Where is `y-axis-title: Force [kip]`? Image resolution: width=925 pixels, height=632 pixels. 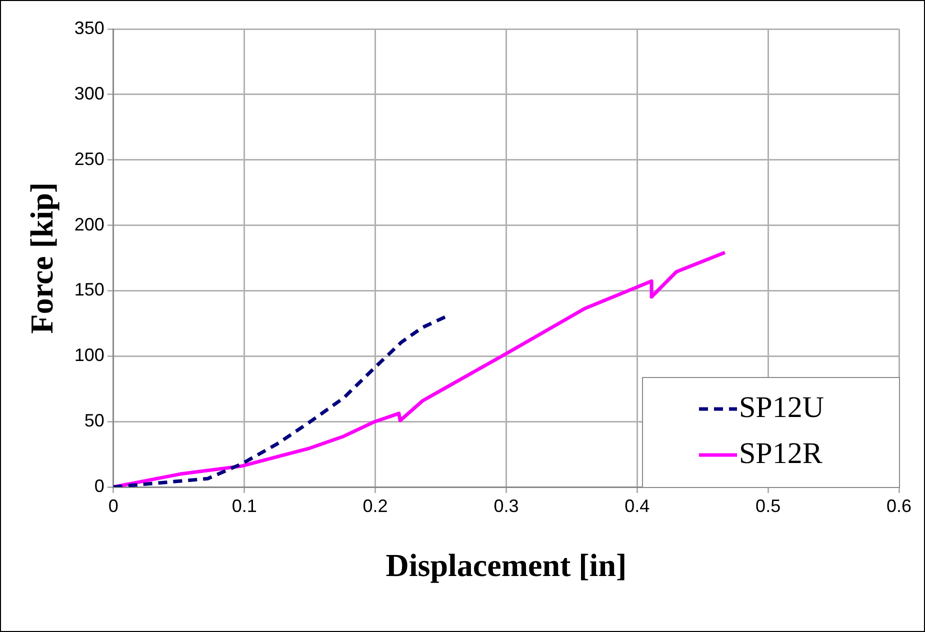
y-axis-title: Force [kip] is located at coordinates (41, 258).